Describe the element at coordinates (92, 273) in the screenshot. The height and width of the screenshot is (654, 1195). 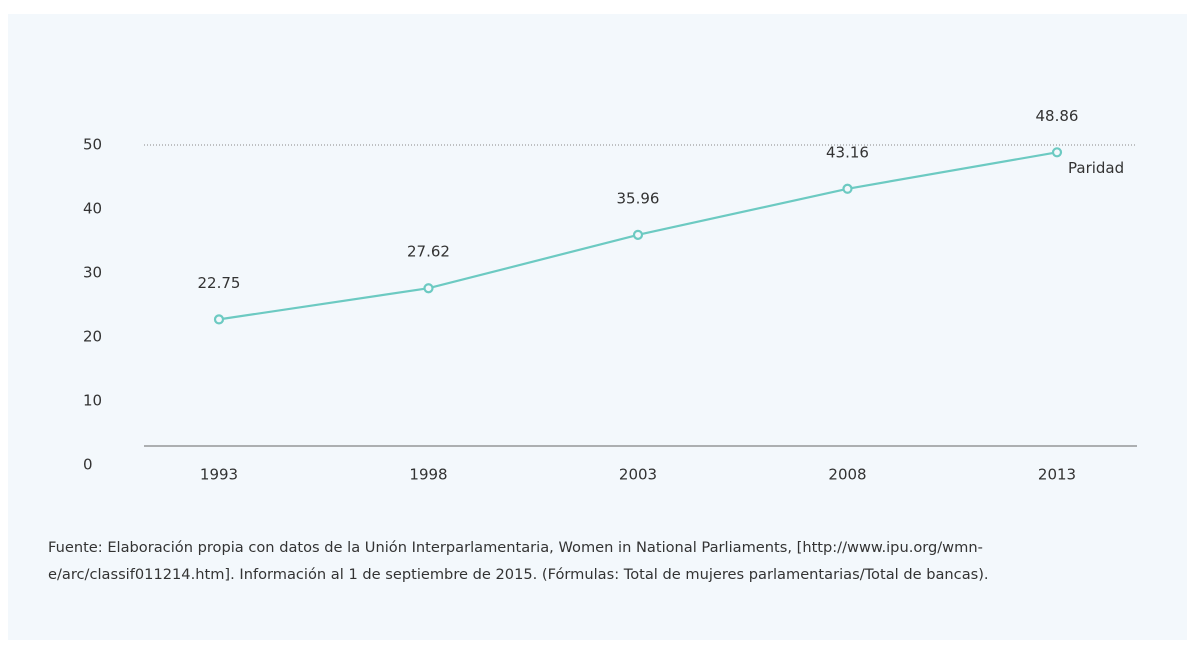
I see `y-tick-label: 30` at that location.